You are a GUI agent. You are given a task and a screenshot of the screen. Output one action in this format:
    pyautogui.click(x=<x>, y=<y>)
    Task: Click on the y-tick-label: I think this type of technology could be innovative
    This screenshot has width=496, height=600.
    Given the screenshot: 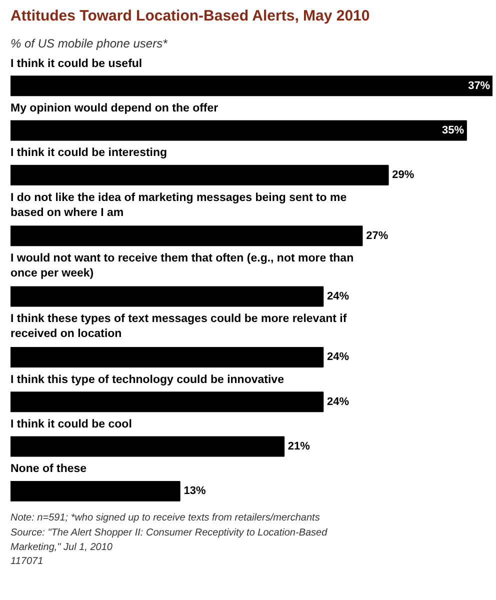 What is the action you would take?
    pyautogui.click(x=147, y=380)
    